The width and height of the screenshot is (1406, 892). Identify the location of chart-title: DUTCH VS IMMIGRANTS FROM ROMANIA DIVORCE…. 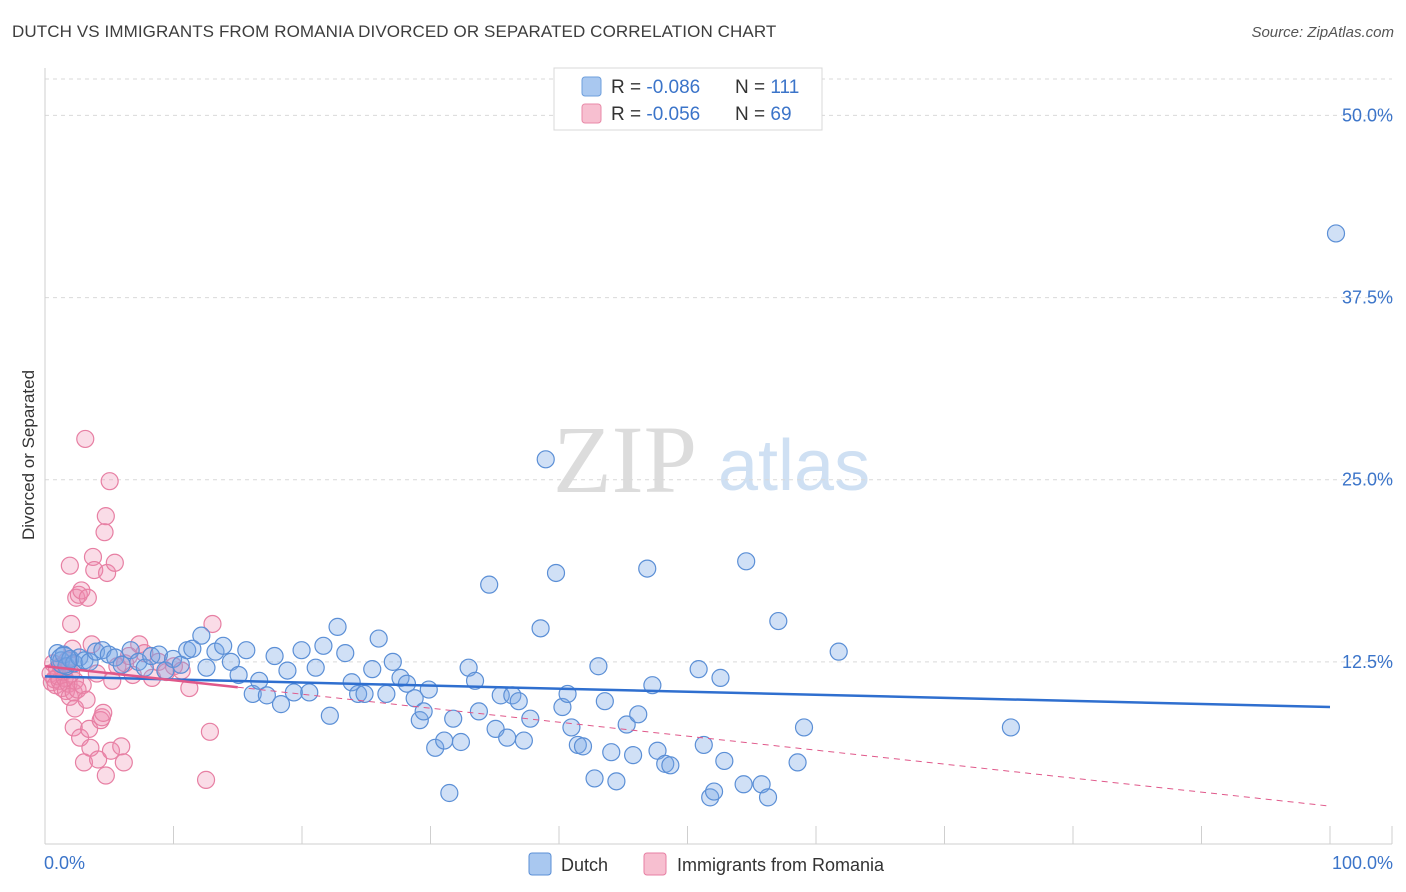
(394, 31).